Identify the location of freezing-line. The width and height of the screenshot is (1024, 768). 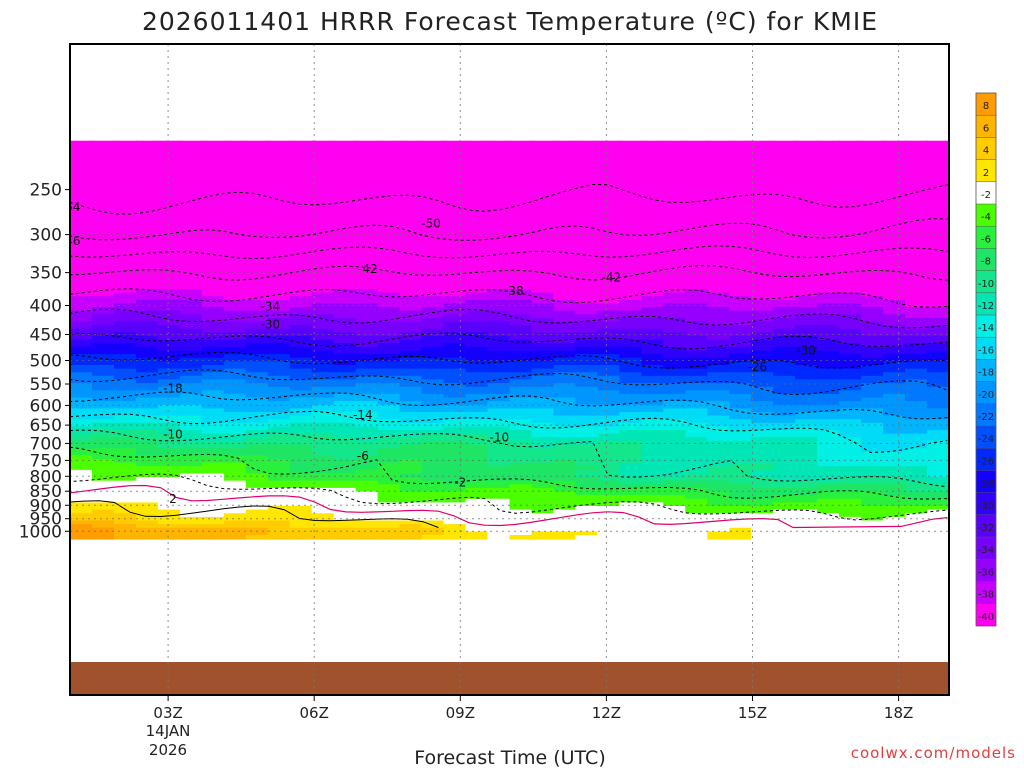
(509, 506).